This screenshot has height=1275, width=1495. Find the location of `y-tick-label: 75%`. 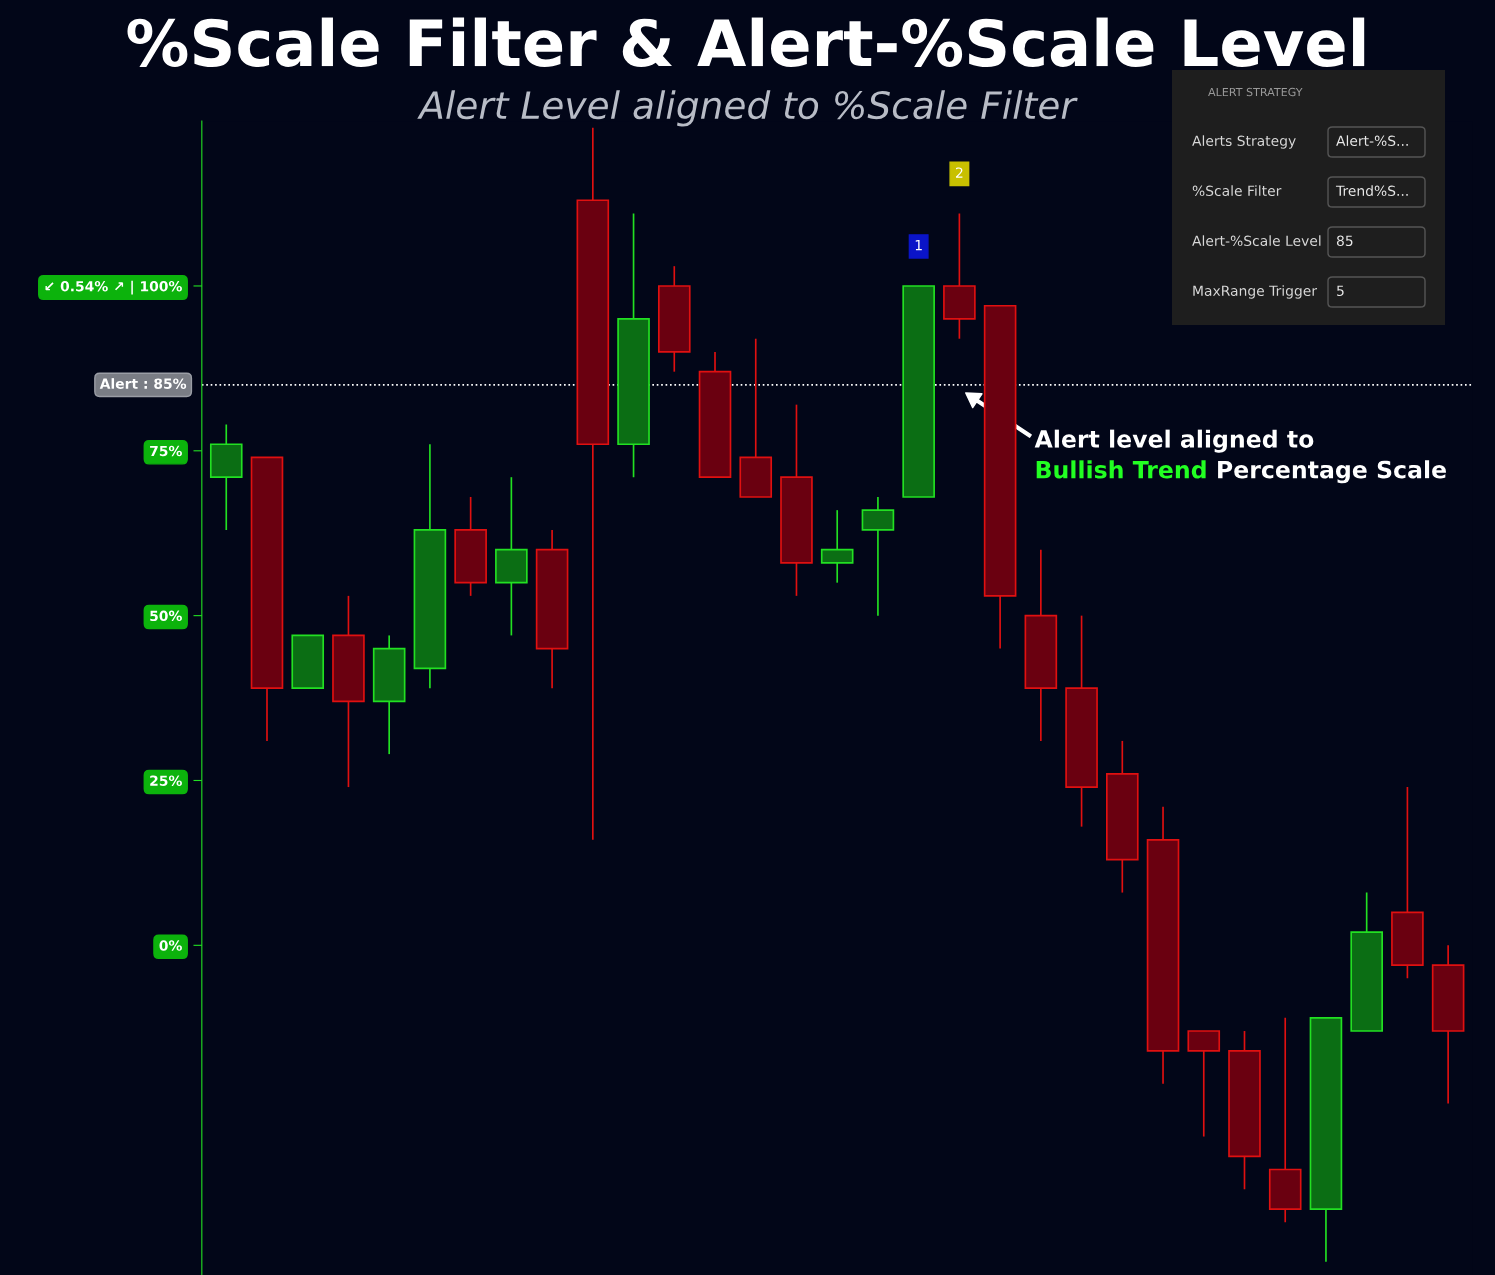

y-tick-label: 75% is located at coordinates (166, 451).